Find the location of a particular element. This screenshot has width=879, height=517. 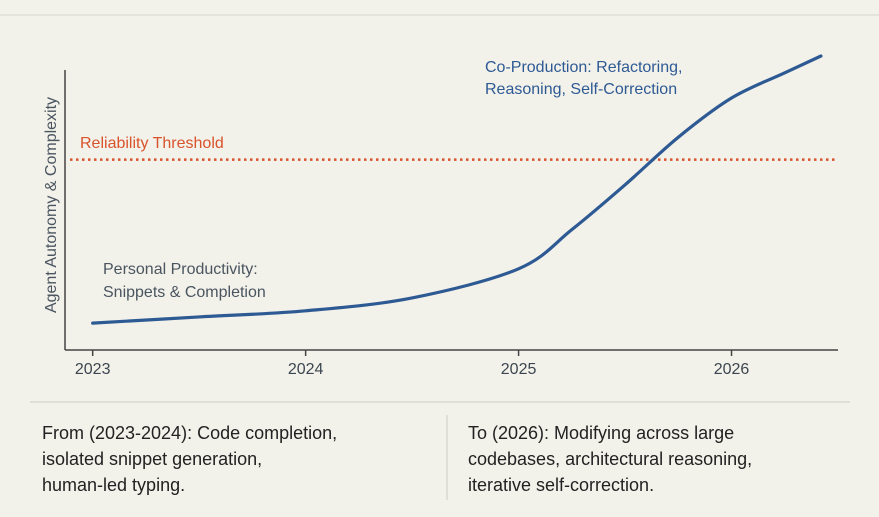

x-tick-label: 2023 is located at coordinates (93, 369).